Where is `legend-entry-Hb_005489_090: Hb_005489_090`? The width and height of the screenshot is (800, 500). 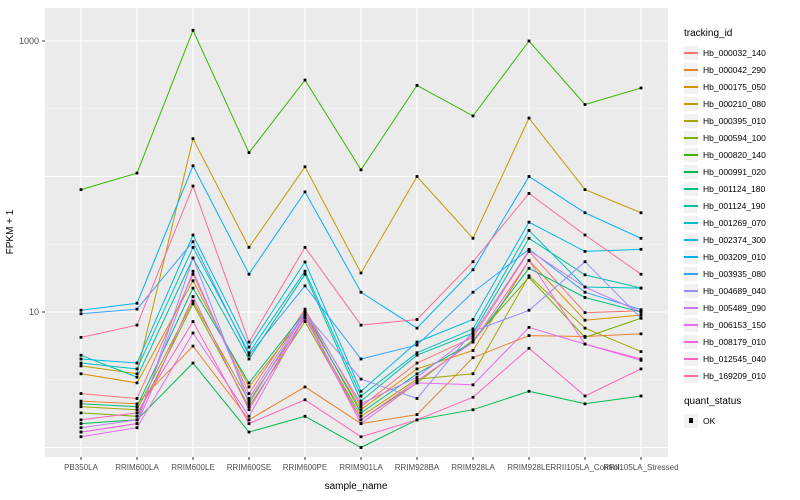
legend-entry-Hb_005489_090: Hb_005489_090 is located at coordinates (740, 307).